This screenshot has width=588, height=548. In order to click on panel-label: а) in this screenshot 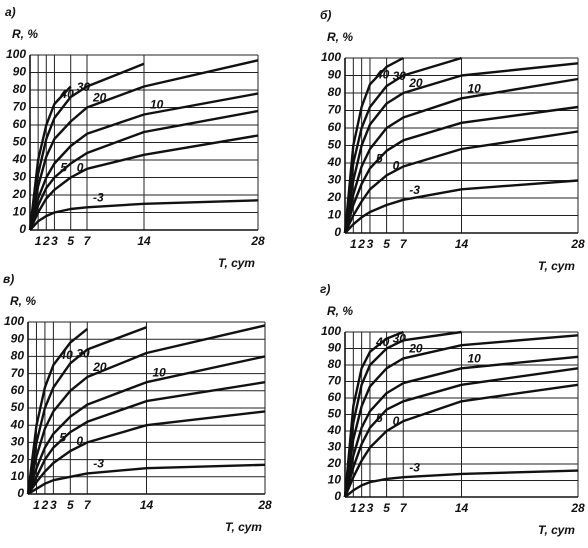, I will do `click(10, 12)`.